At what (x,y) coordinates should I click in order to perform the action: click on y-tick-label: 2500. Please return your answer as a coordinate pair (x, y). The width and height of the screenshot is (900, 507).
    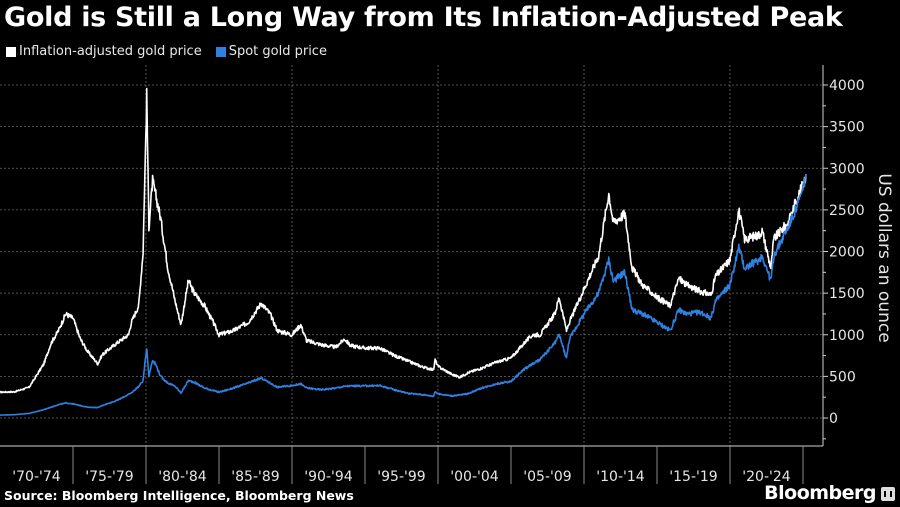
    Looking at the image, I should click on (847, 211).